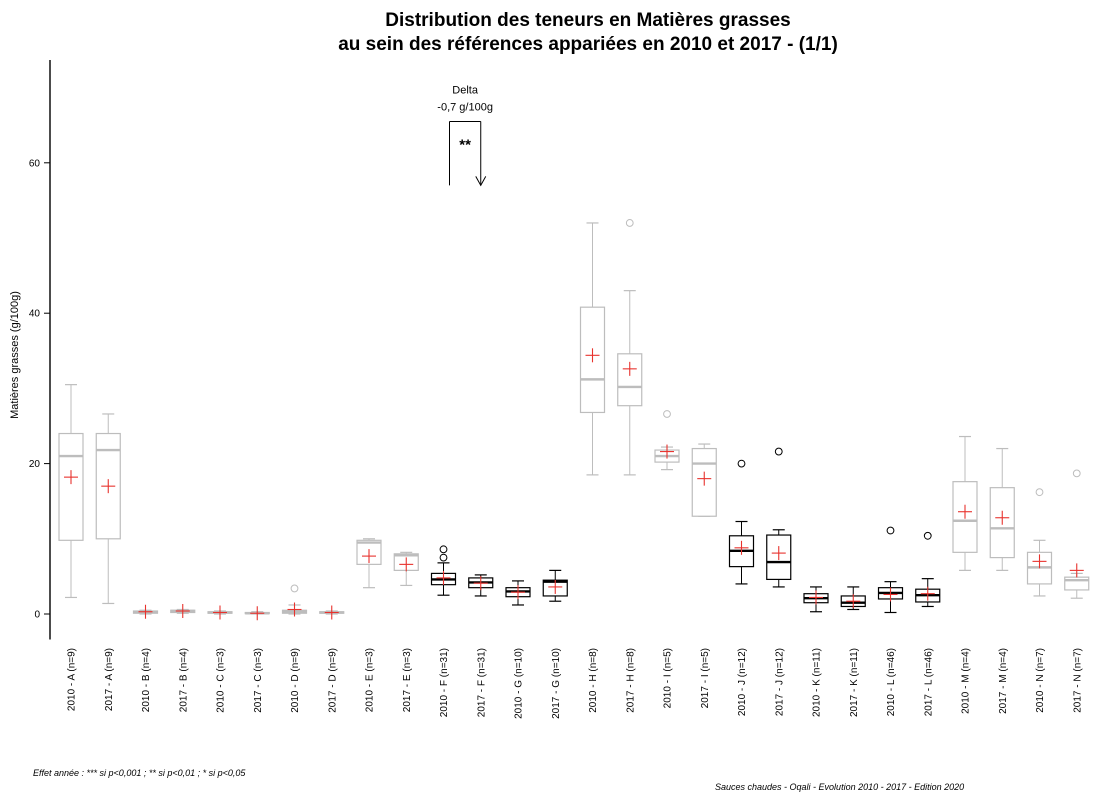 This screenshot has height=793, width=1093. I want to click on y-tick-label-0: 0, so click(37, 615).